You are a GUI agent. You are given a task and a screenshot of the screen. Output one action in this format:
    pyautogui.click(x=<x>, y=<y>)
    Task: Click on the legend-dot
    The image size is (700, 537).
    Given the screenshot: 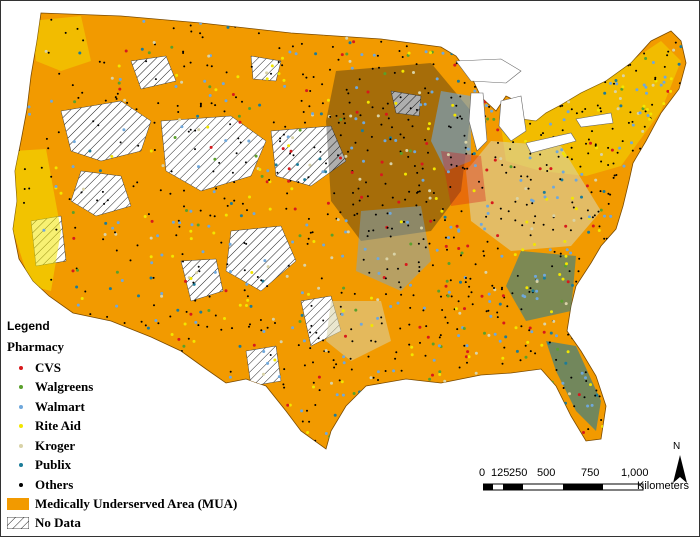 What is the action you would take?
    pyautogui.click(x=21, y=465)
    